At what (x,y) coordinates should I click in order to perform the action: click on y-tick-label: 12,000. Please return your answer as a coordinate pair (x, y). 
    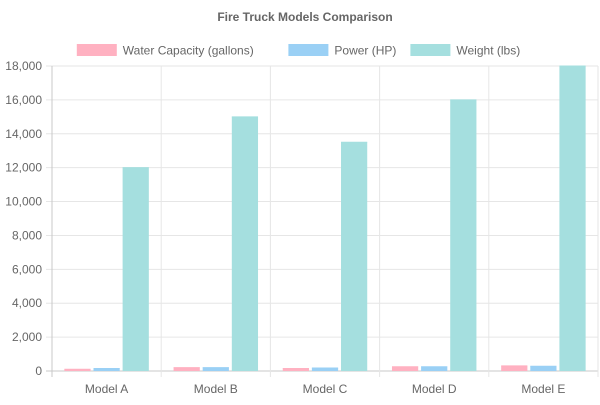
    Looking at the image, I should click on (23, 168).